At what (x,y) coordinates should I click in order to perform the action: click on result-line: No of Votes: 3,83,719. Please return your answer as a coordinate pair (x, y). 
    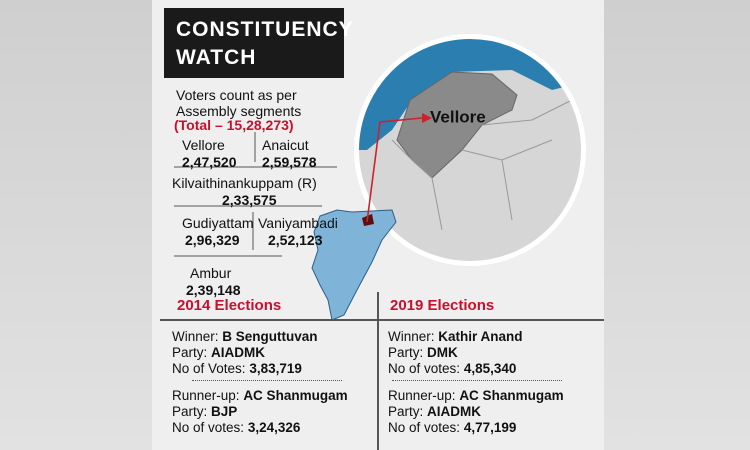
    Looking at the image, I should click on (245, 369).